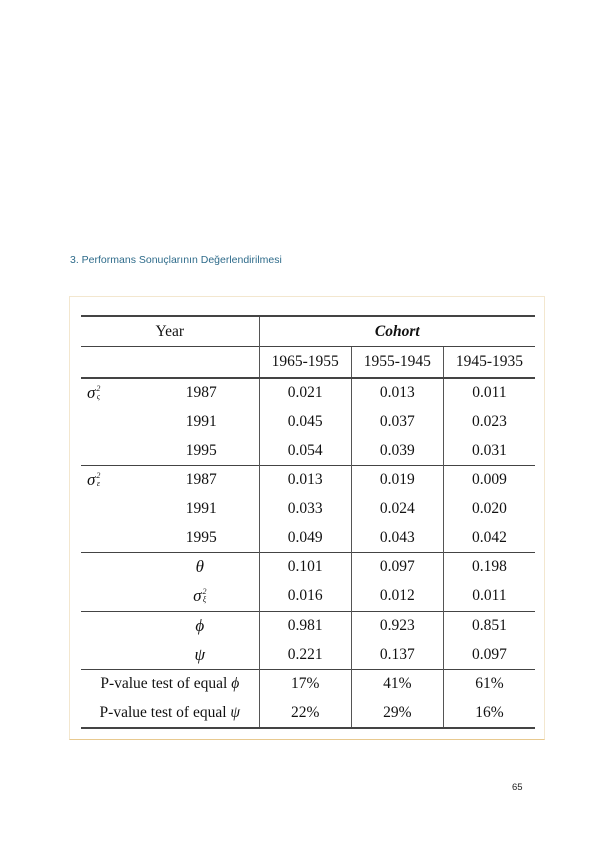 This screenshot has width=596, height=842. Describe the element at coordinates (170, 331) in the screenshot. I see `year-header: Year` at that location.